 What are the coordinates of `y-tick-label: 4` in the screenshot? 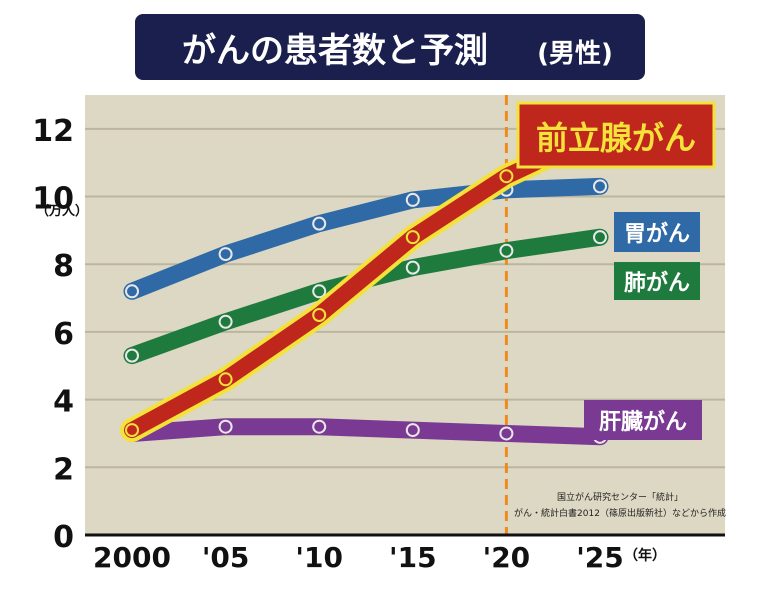 It's located at (63, 402).